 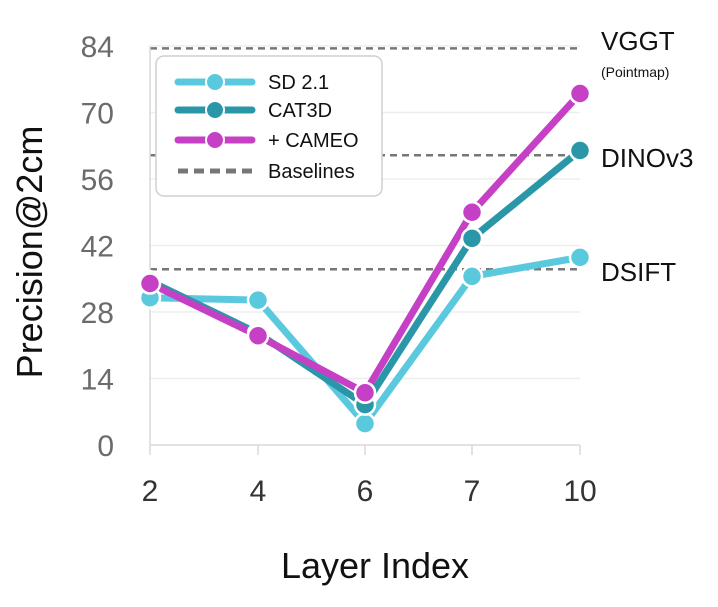 What do you see at coordinates (97, 380) in the screenshot?
I see `y-tick-label: 14` at bounding box center [97, 380].